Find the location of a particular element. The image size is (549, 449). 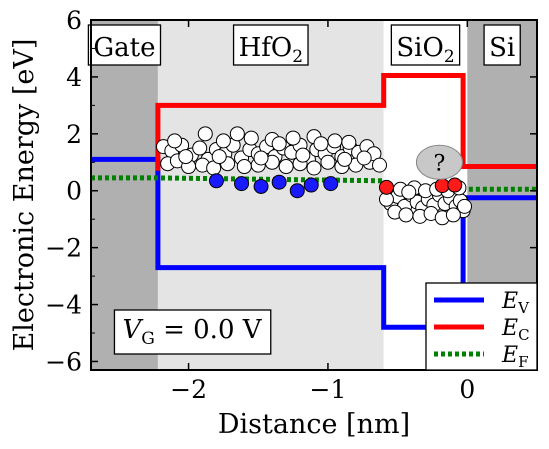

region-label-2: SiO2 is located at coordinates (425, 50).